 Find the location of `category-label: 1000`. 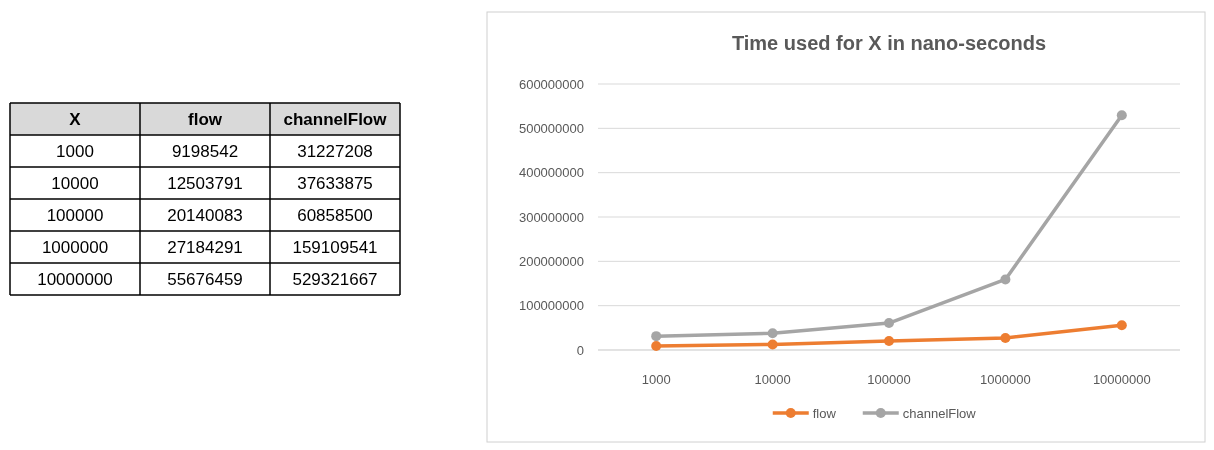

category-label: 1000 is located at coordinates (75, 151).